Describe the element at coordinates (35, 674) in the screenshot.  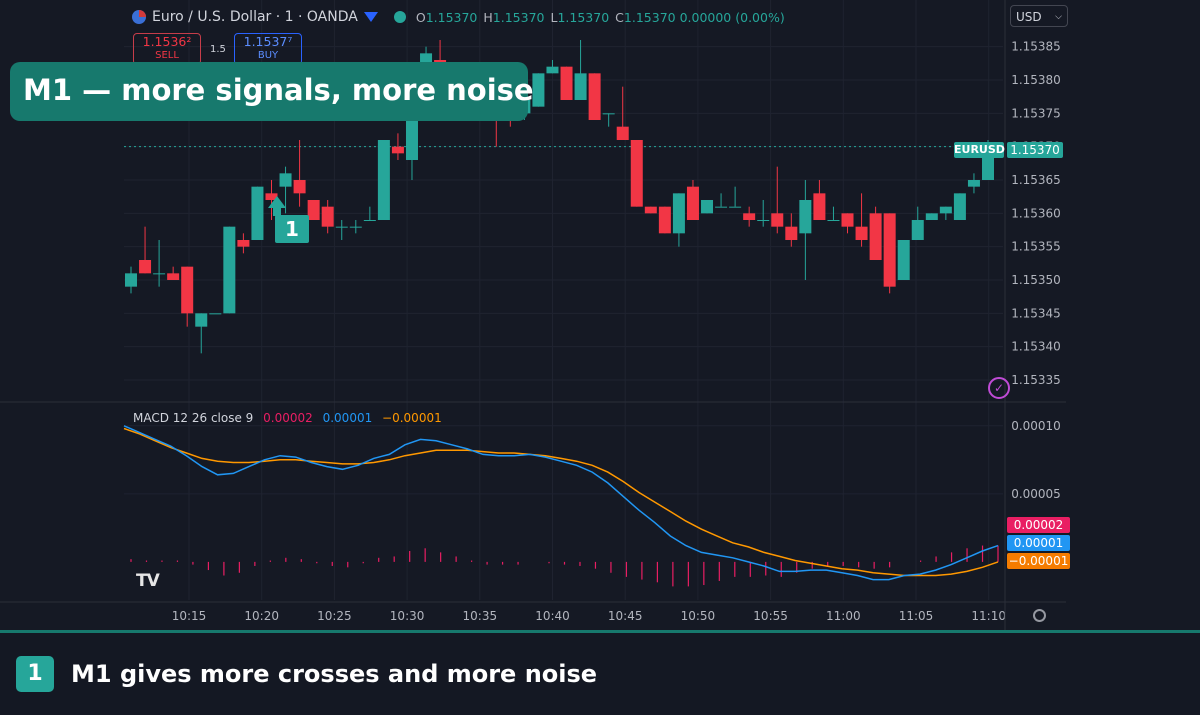
I see `caption-number: 1` at that location.